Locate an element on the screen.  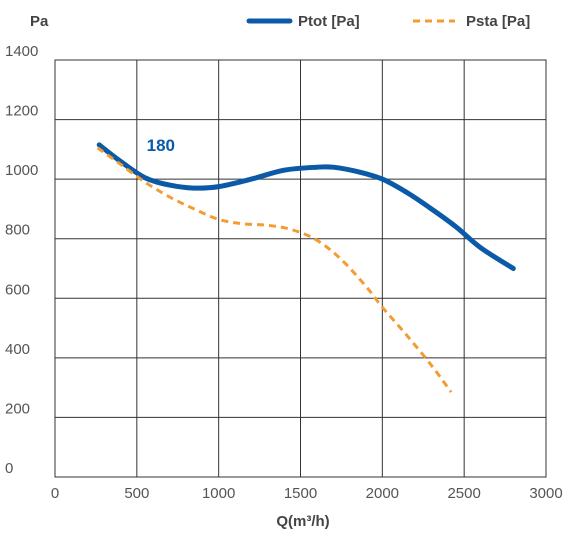
curve-annotation: 180 is located at coordinates (161, 145).